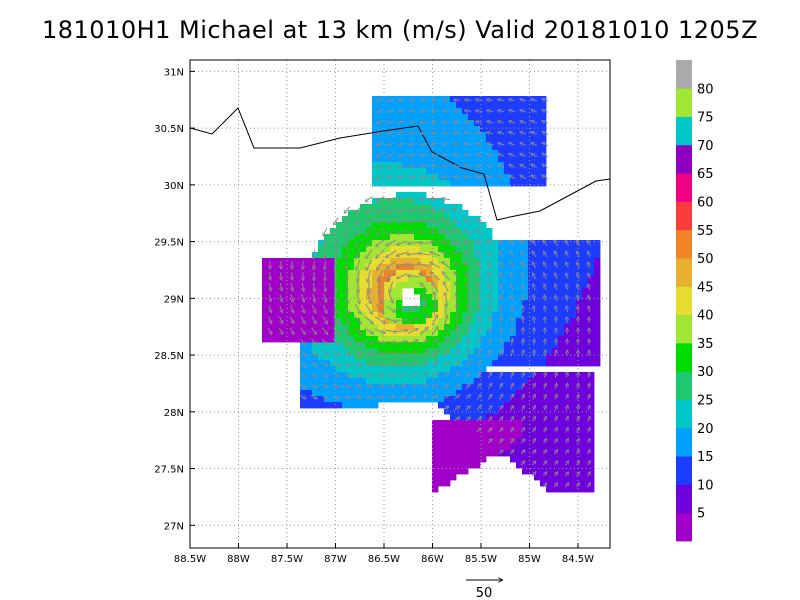 This screenshot has height=600, width=800. I want to click on colorbar-label: 70, so click(705, 146).